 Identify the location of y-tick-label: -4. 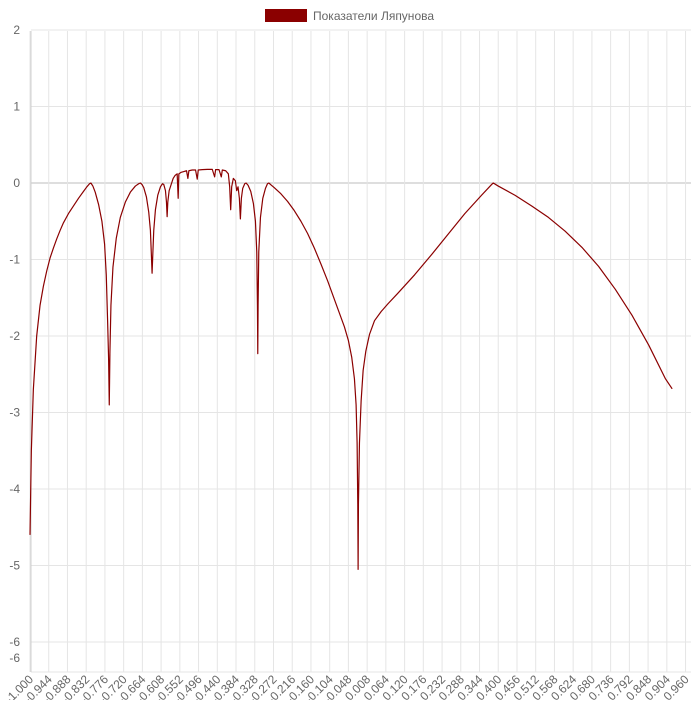
(14, 489).